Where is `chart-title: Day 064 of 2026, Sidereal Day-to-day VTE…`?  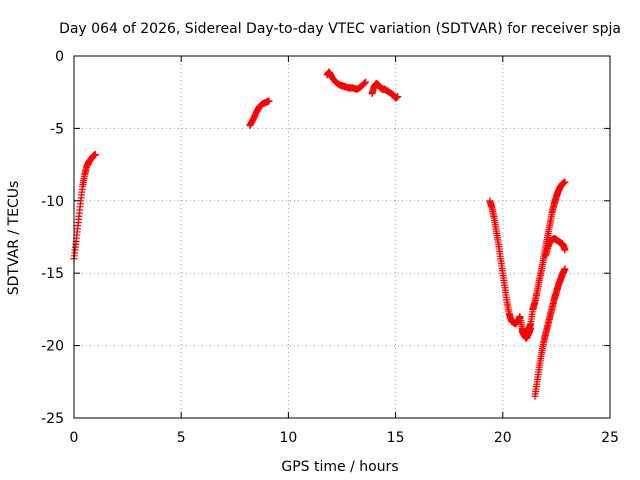
chart-title: Day 064 of 2026, Sidereal Day-to-day VTE… is located at coordinates (340, 29).